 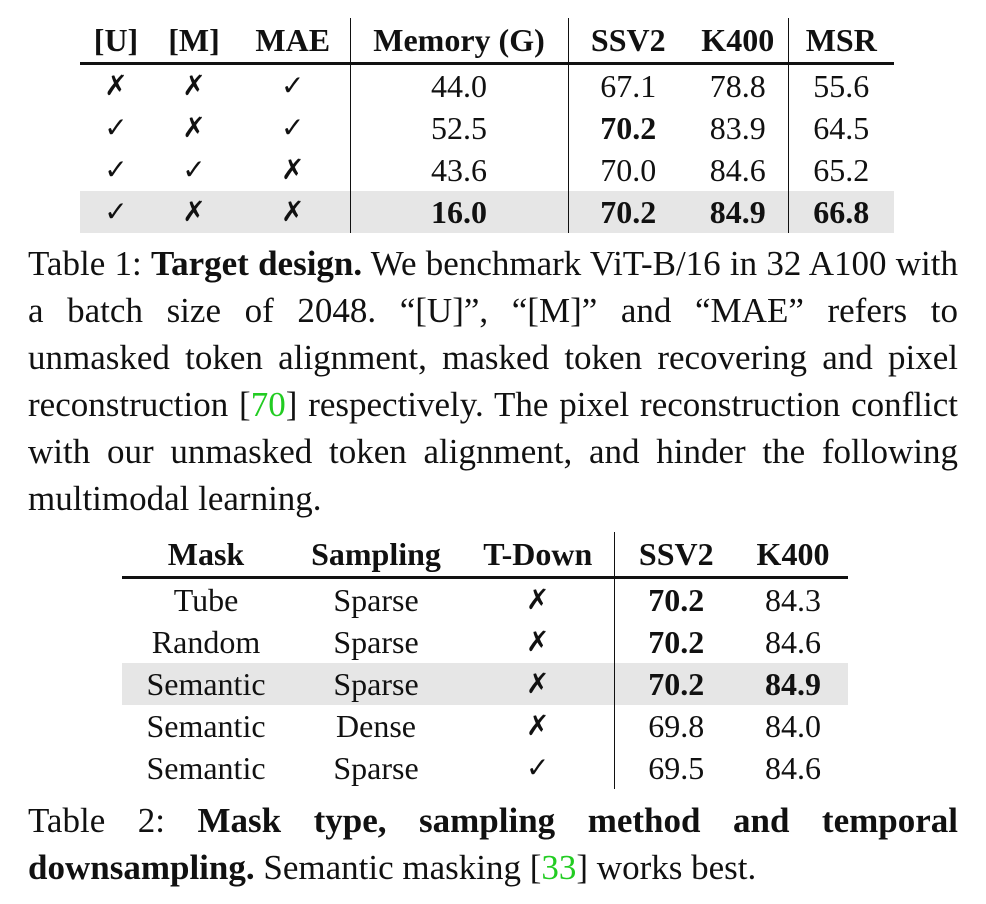 I want to click on table-cell: 70.0, so click(x=627, y=170).